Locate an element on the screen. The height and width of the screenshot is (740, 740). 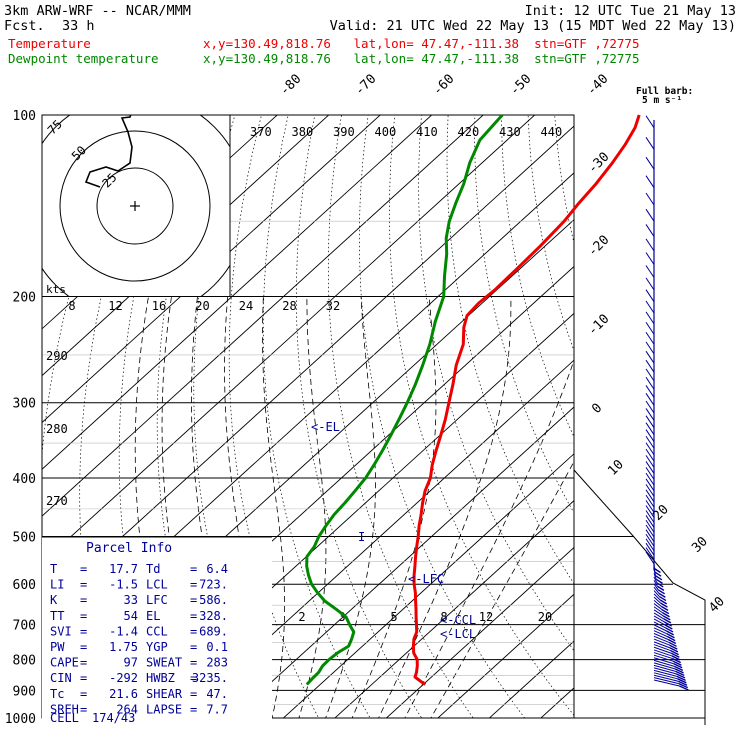
parcel-info-cell: 54 is located at coordinates (131, 616).